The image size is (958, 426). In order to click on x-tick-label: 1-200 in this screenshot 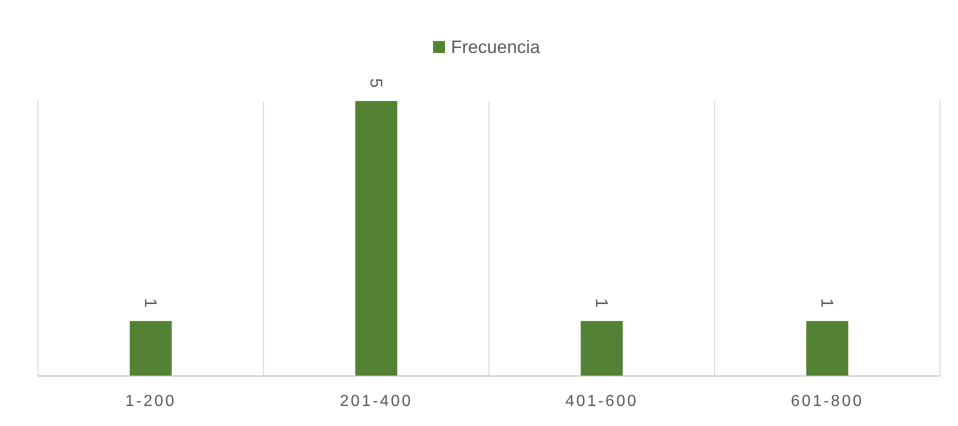, I will do `click(150, 401)`.